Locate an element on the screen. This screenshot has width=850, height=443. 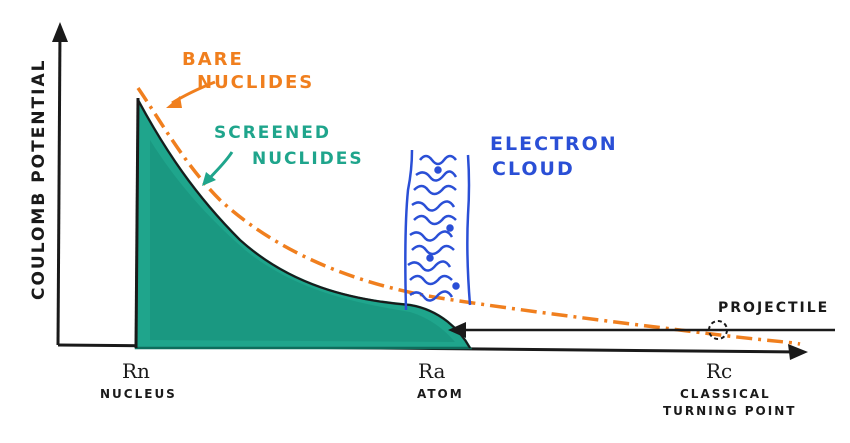
nucleus-wall is located at coordinates (137, 223).